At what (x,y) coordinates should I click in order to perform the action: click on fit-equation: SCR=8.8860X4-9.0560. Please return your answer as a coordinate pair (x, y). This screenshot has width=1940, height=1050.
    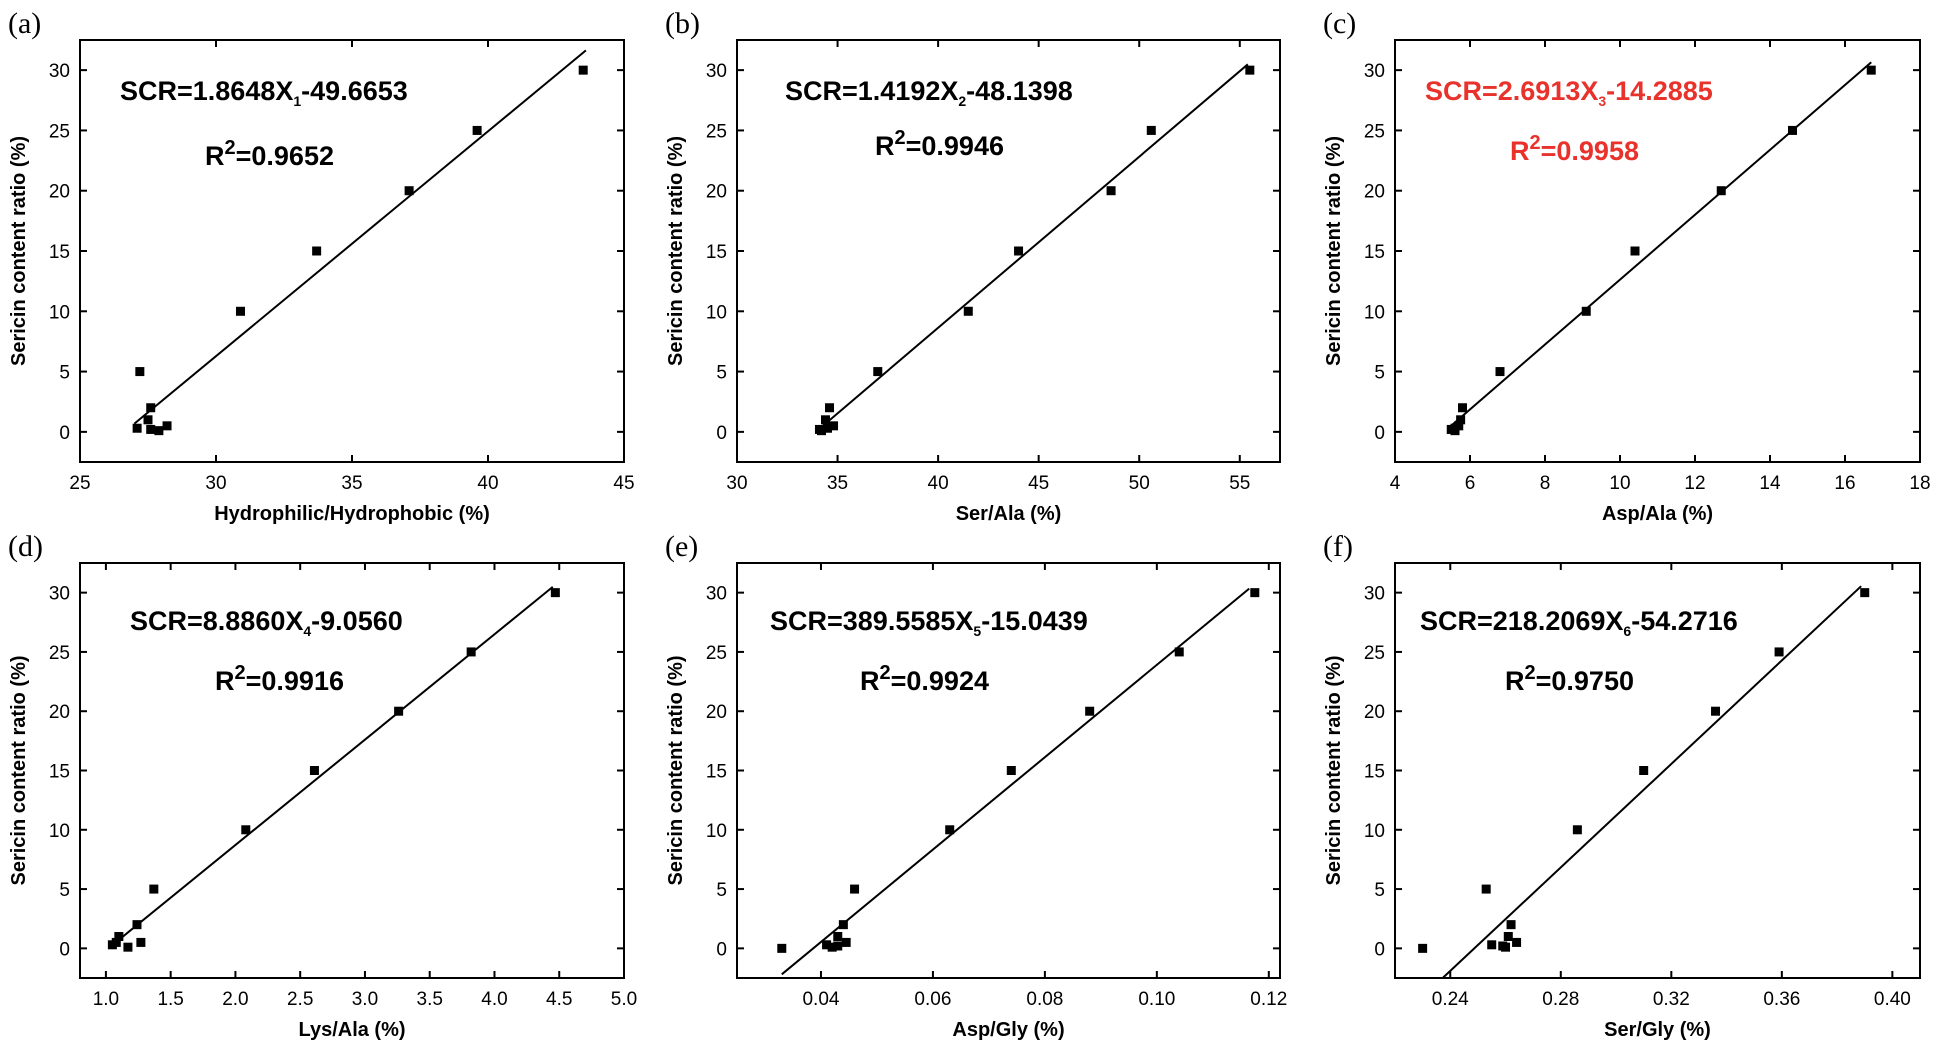
    Looking at the image, I should click on (266, 622).